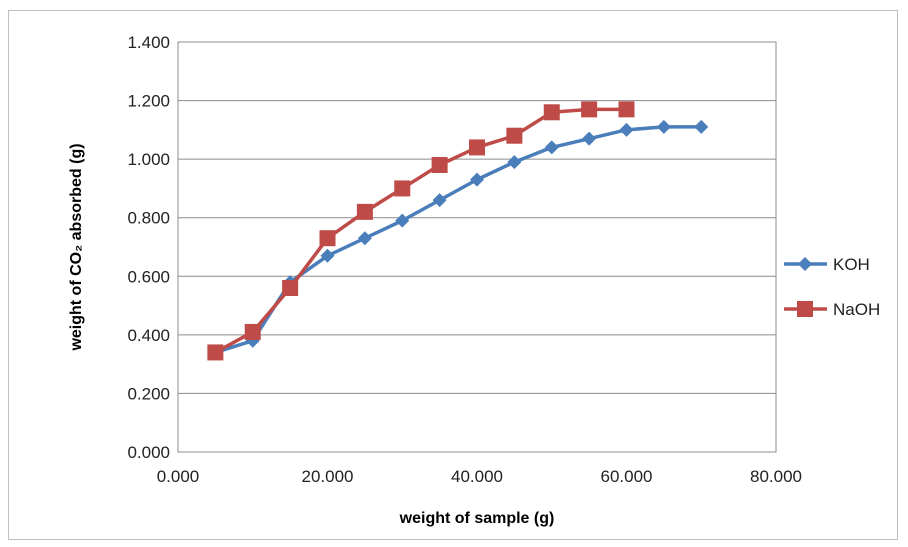  Describe the element at coordinates (148, 218) in the screenshot. I see `y-tick-label: 0.800` at that location.